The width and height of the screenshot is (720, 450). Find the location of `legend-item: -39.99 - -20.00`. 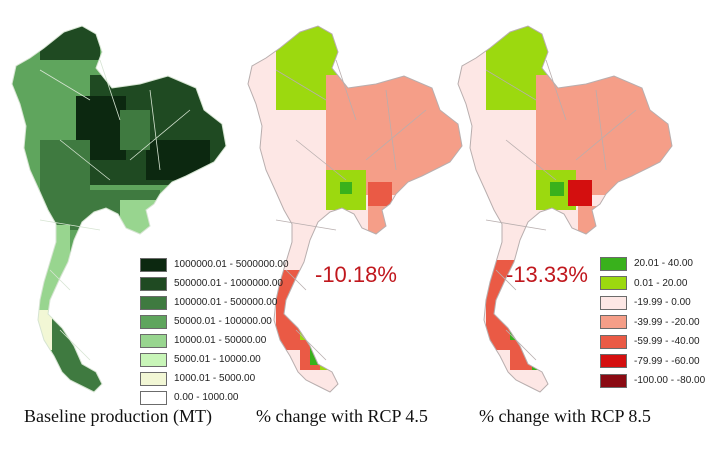

legend-item: -39.99 - -20.00 is located at coordinates (652, 323).